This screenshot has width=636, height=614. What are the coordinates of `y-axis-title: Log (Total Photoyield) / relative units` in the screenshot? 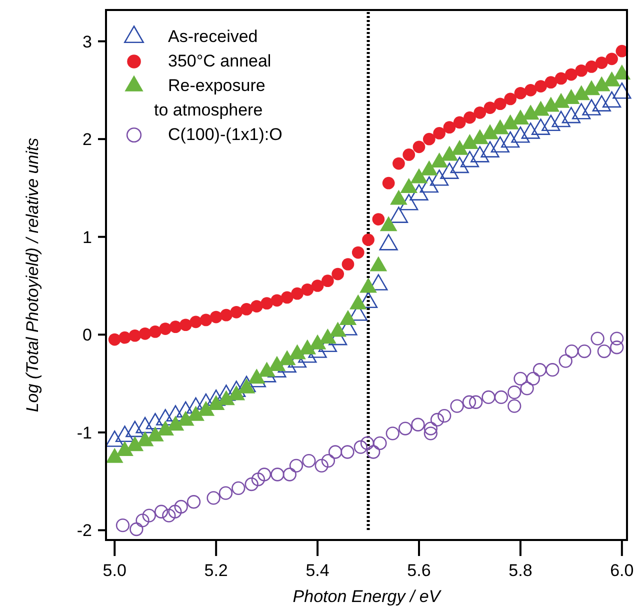 It's located at (32, 274).